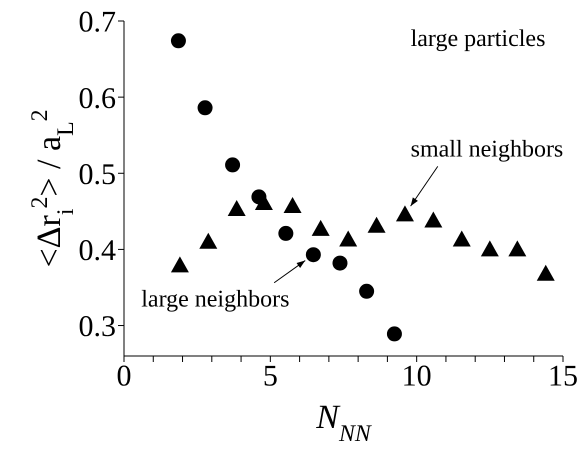 Image resolution: width=584 pixels, height=450 pixels. What do you see at coordinates (97, 251) in the screenshot?
I see `y-tick-label: 0.4` at bounding box center [97, 251].